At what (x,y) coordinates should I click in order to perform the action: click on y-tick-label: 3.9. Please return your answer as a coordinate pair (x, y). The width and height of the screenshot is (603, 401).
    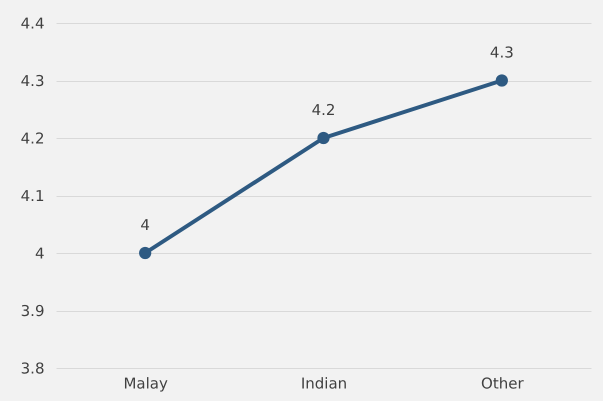
    Looking at the image, I should click on (32, 311).